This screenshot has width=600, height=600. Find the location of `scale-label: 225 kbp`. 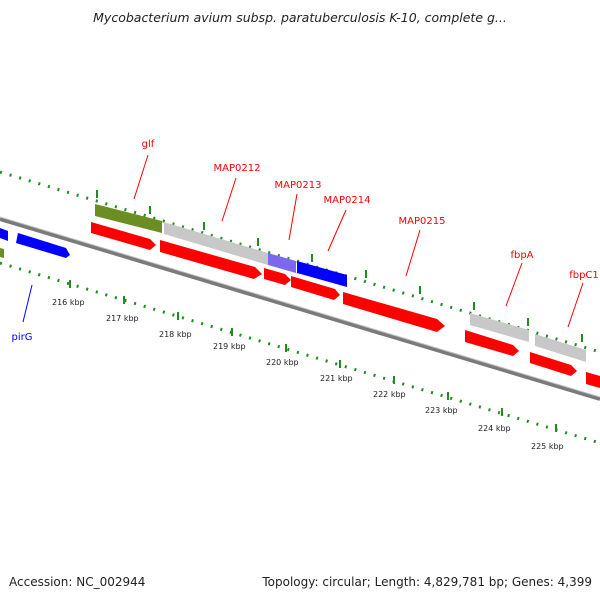

scale-label: 225 kbp is located at coordinates (547, 446).